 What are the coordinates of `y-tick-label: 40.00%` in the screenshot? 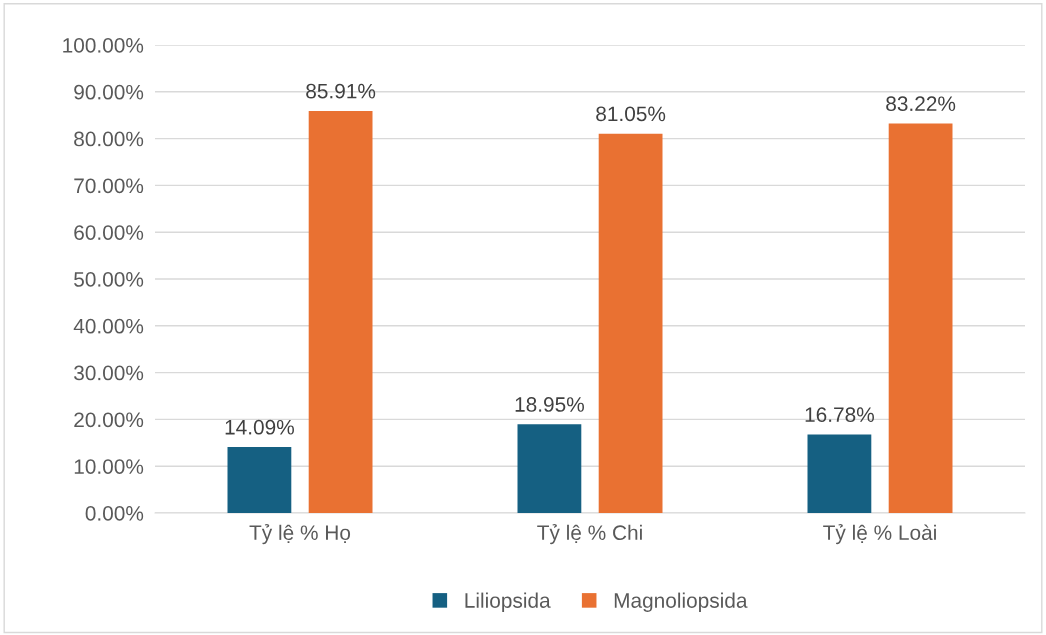 It's located at (108, 326).